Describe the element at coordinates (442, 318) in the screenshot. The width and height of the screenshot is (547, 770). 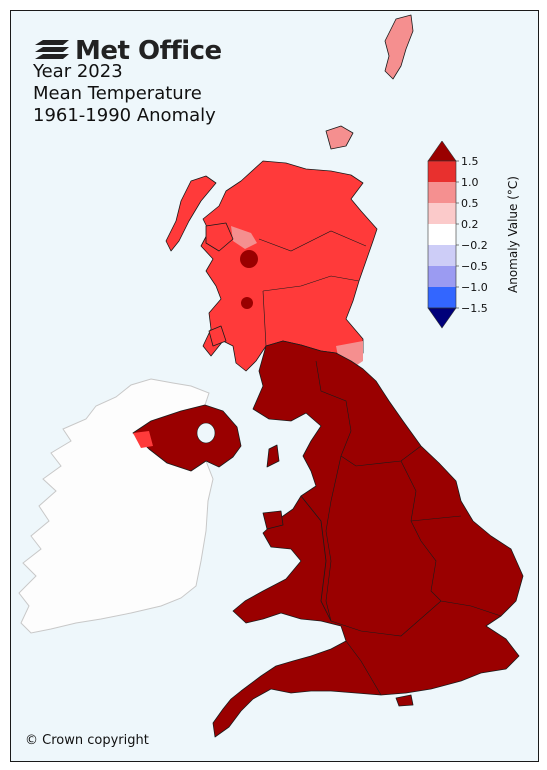
I see `legend-min-arrow` at that location.